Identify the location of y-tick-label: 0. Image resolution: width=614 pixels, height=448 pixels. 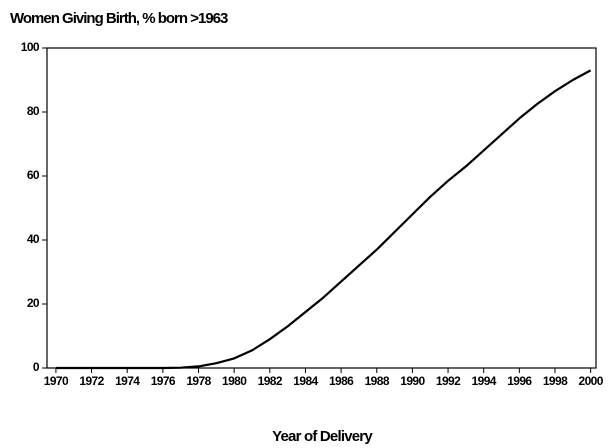
(36, 367).